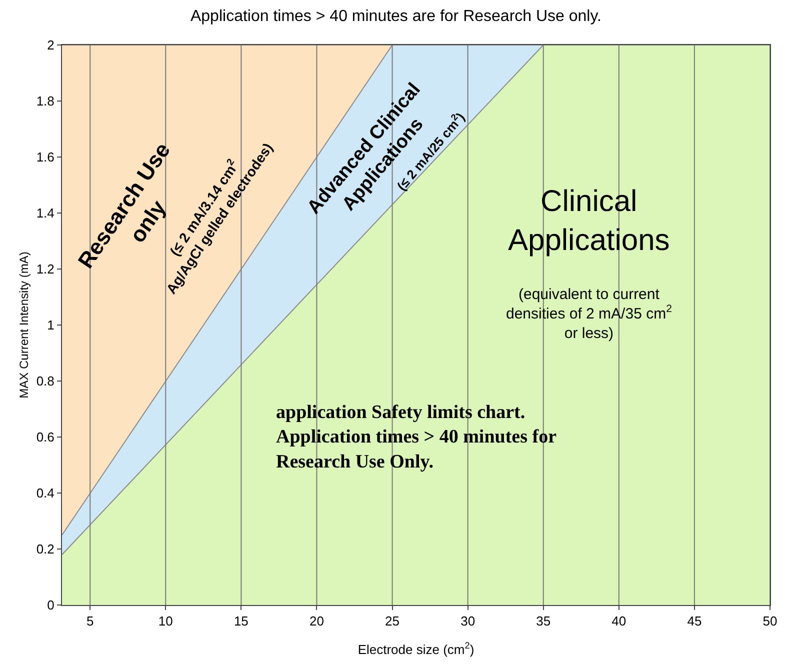  Describe the element at coordinates (45, 493) in the screenshot. I see `y-tick-label: 0.4` at that location.